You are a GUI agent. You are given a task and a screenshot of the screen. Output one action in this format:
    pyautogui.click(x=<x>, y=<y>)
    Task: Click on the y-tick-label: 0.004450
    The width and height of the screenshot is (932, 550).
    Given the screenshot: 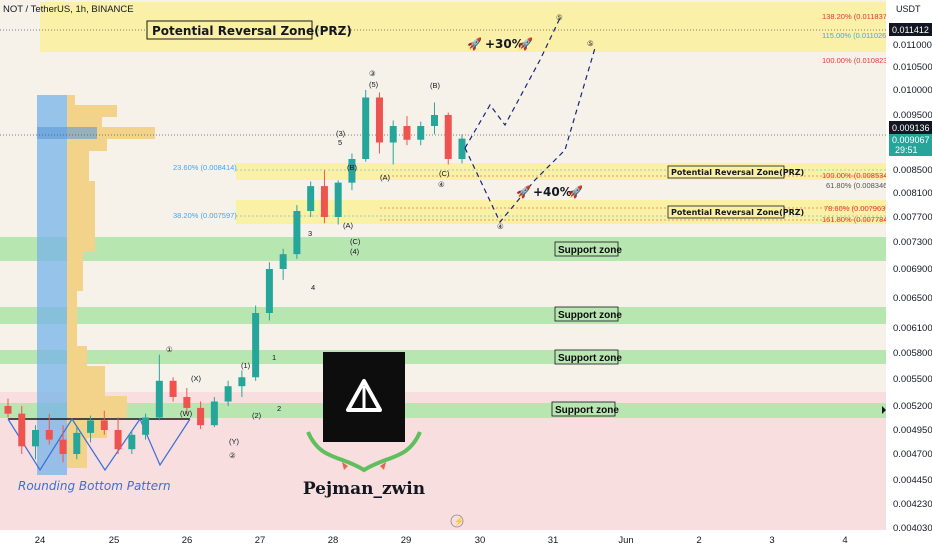 What is the action you would take?
    pyautogui.click(x=912, y=480)
    